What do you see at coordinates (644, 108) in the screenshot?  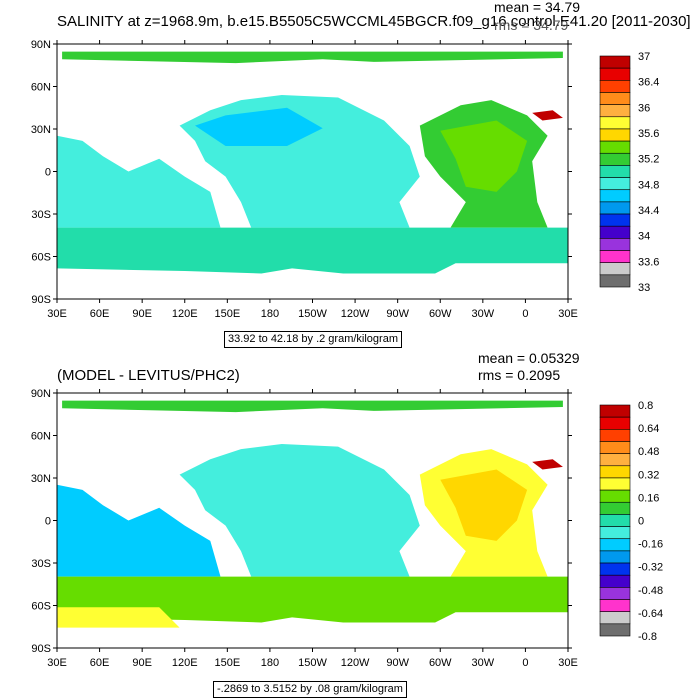 I see `colorbar-label: 36` at bounding box center [644, 108].